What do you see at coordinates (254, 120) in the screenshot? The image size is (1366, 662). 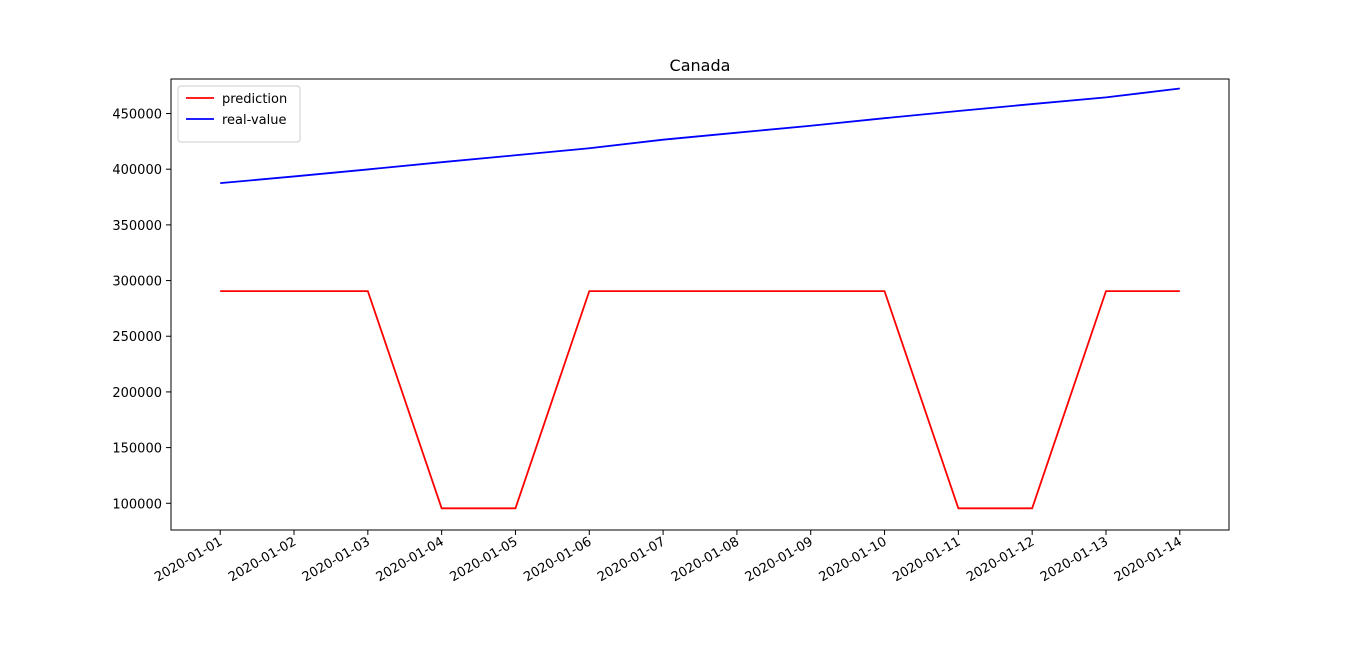 I see `legend-label-real-value: real-value` at bounding box center [254, 120].